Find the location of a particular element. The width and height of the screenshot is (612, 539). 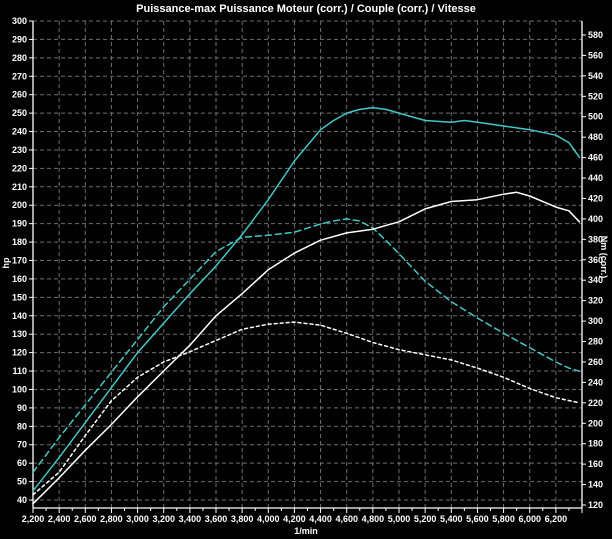

tick-label-right: 520 is located at coordinates (595, 96).